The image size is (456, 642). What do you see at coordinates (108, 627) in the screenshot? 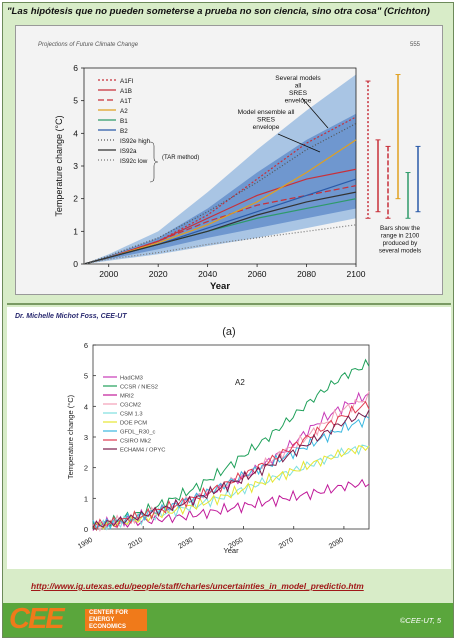
I see `logo-line-3: ECONOMICS` at bounding box center [108, 627].